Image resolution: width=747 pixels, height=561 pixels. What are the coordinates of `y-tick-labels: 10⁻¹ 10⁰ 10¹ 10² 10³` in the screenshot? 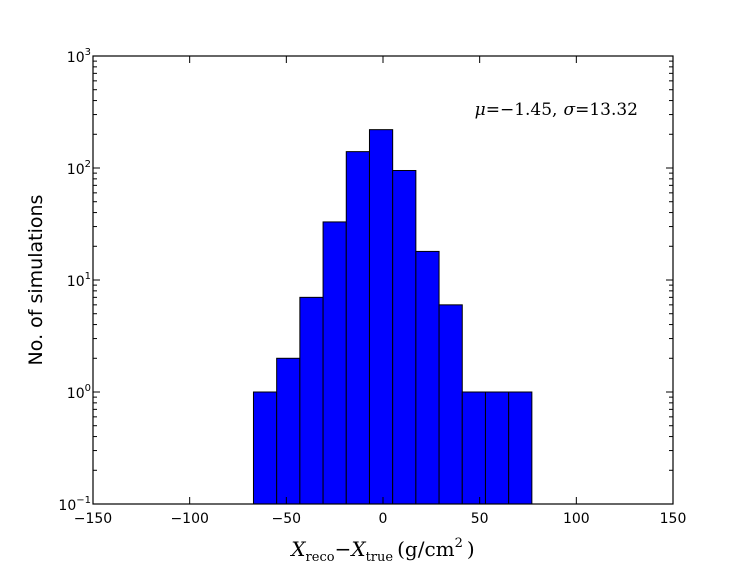 It's located at (74, 280).